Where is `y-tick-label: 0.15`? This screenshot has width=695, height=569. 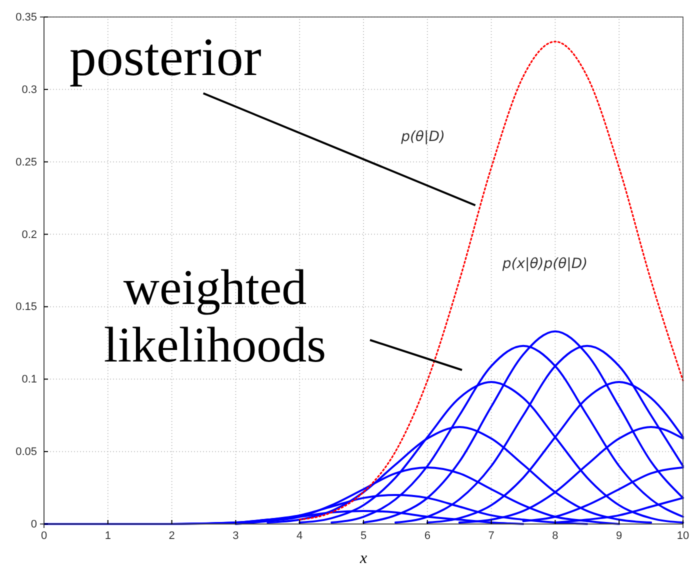 y-tick-label: 0.15 is located at coordinates (26, 307).